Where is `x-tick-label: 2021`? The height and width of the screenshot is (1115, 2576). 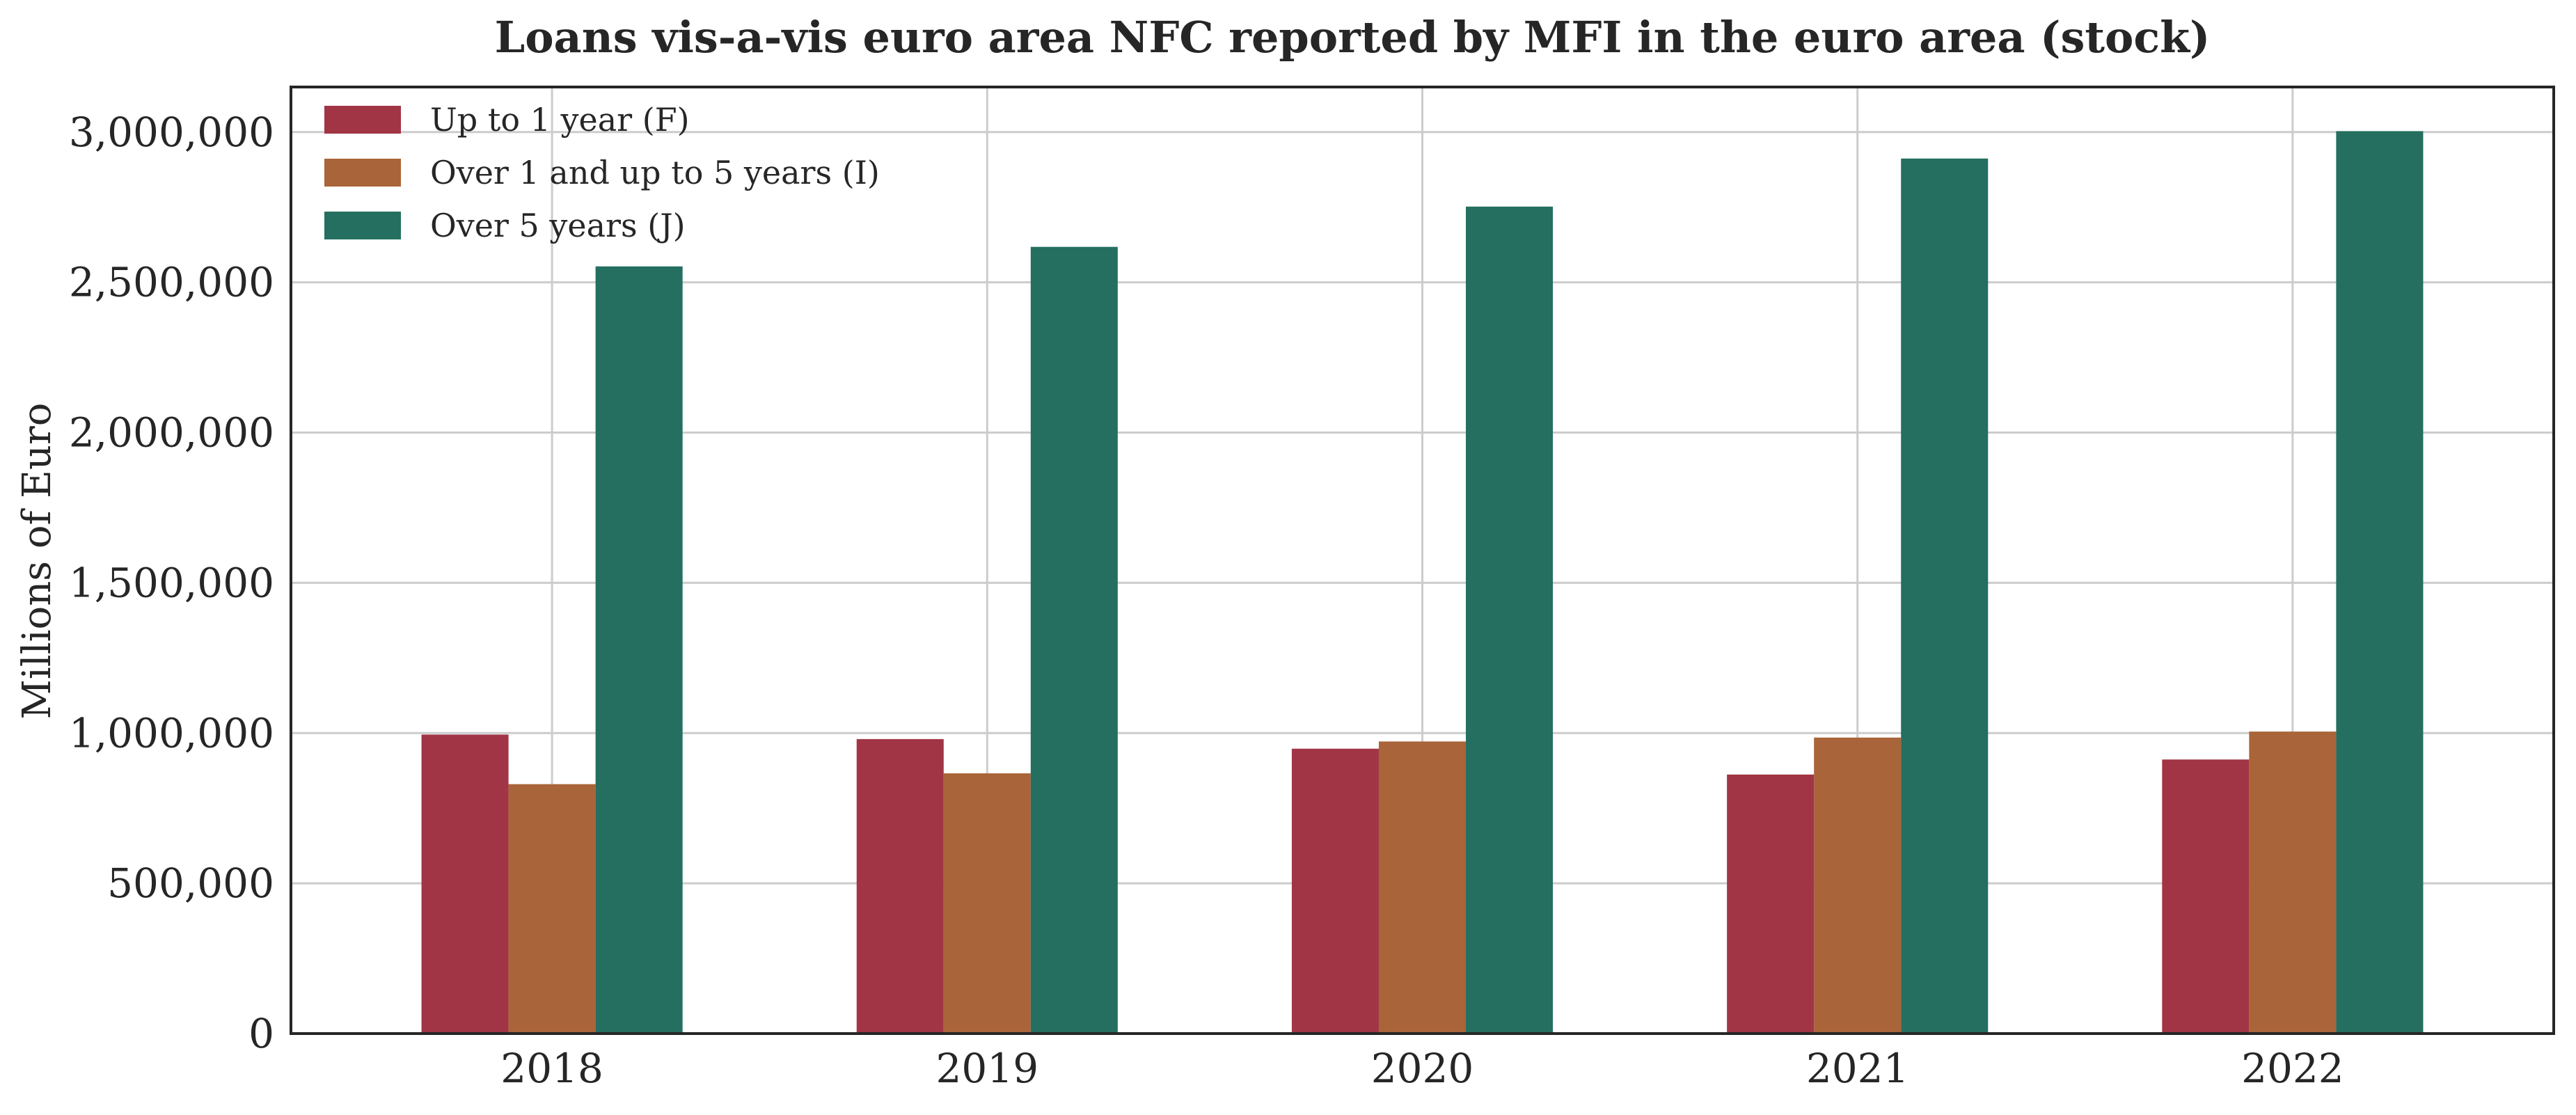
x-tick-label: 2021 is located at coordinates (1857, 1068).